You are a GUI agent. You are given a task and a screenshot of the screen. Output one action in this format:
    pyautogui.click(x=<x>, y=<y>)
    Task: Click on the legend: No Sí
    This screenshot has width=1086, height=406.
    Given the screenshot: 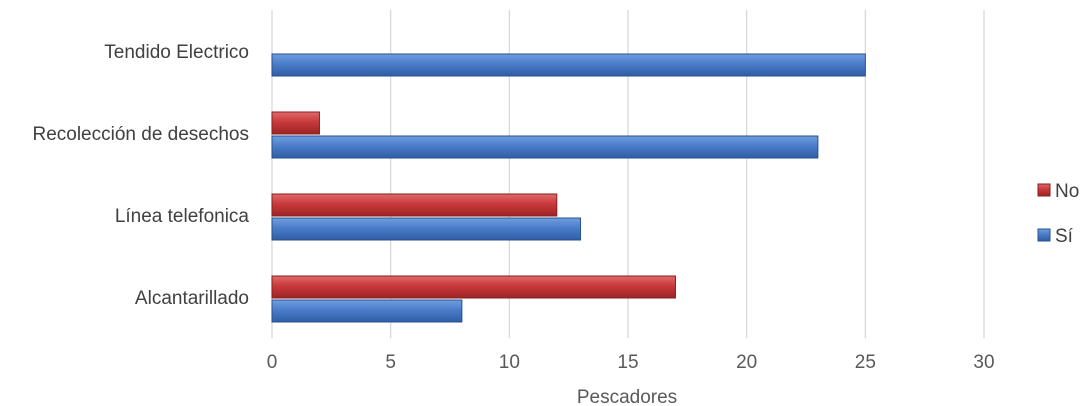 What is the action you would take?
    pyautogui.click(x=1058, y=214)
    